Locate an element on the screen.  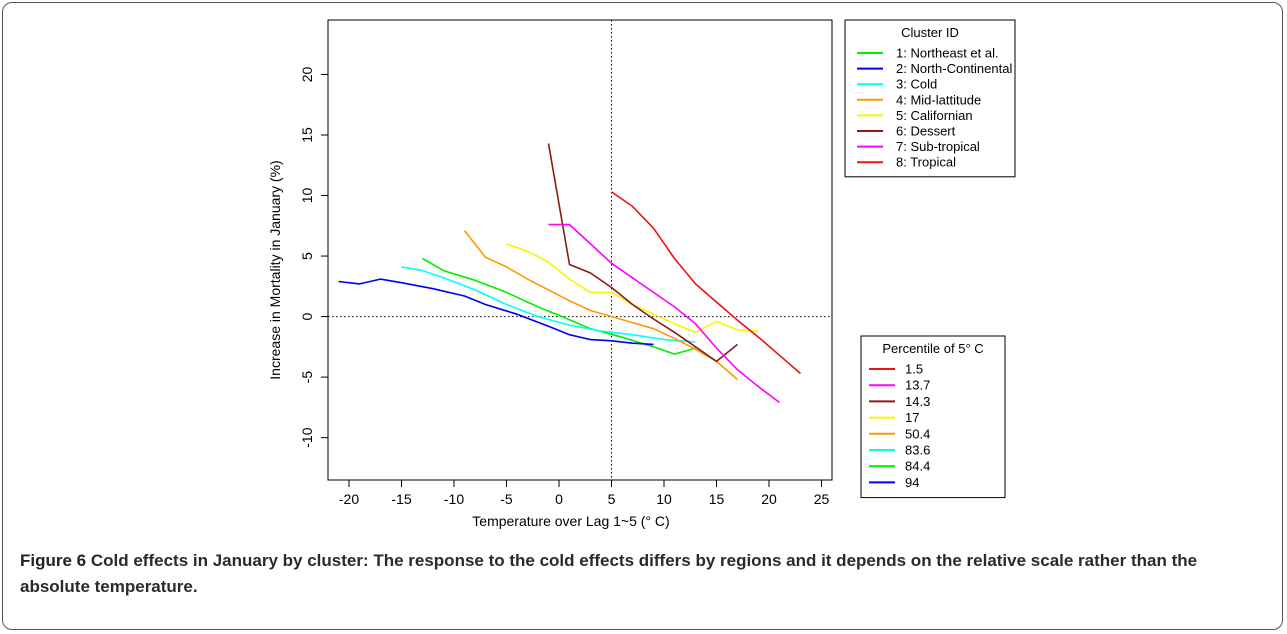
legend-cluster-item: 5: Californian is located at coordinates (934, 115).